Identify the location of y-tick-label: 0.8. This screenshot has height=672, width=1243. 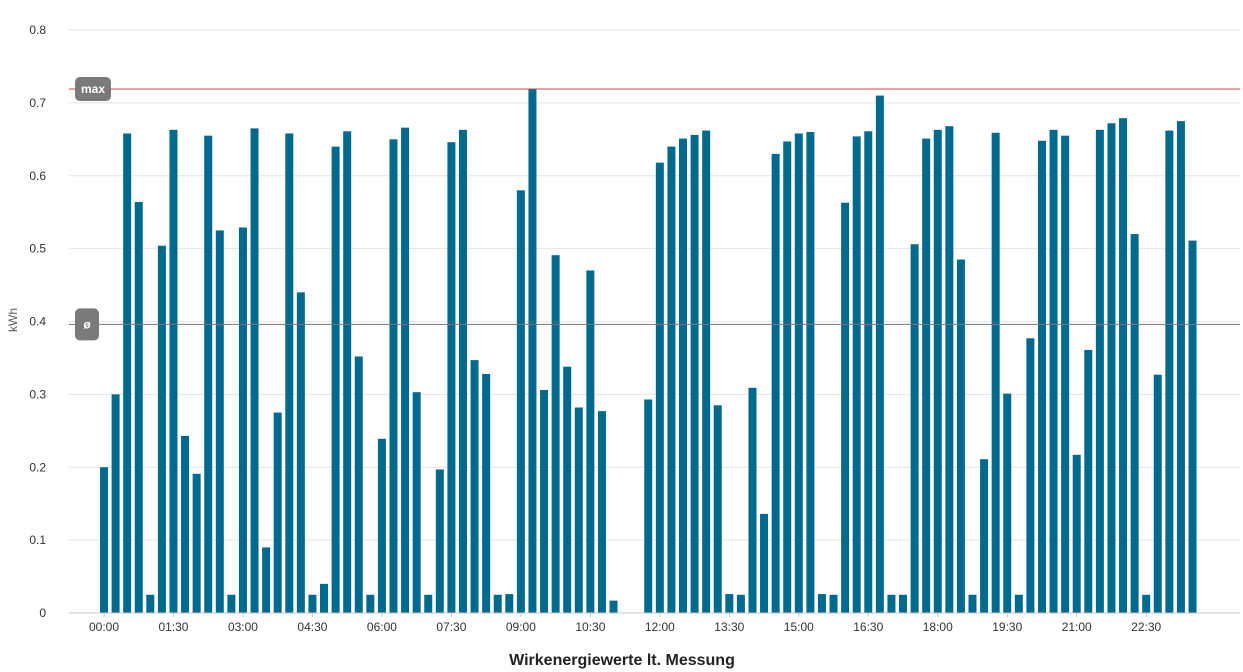
(37, 30).